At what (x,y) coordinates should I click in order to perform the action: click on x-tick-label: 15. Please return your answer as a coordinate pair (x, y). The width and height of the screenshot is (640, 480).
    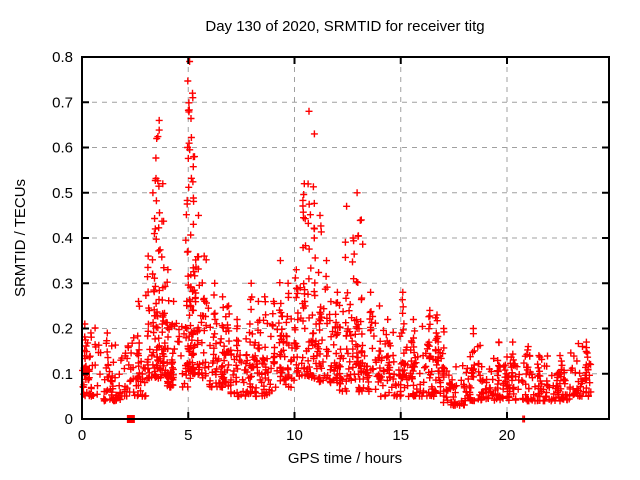
    Looking at the image, I should click on (400, 435).